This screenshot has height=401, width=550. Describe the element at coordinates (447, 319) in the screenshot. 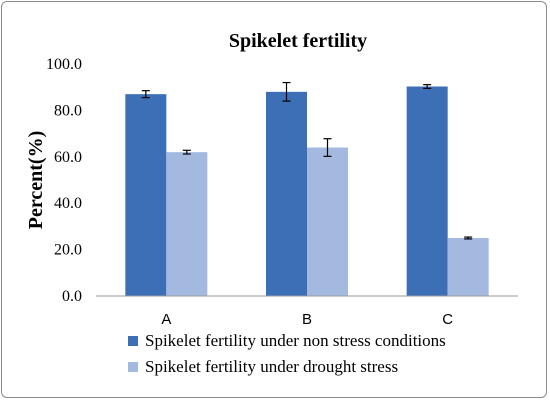

I see `x-tick-label: C` at that location.